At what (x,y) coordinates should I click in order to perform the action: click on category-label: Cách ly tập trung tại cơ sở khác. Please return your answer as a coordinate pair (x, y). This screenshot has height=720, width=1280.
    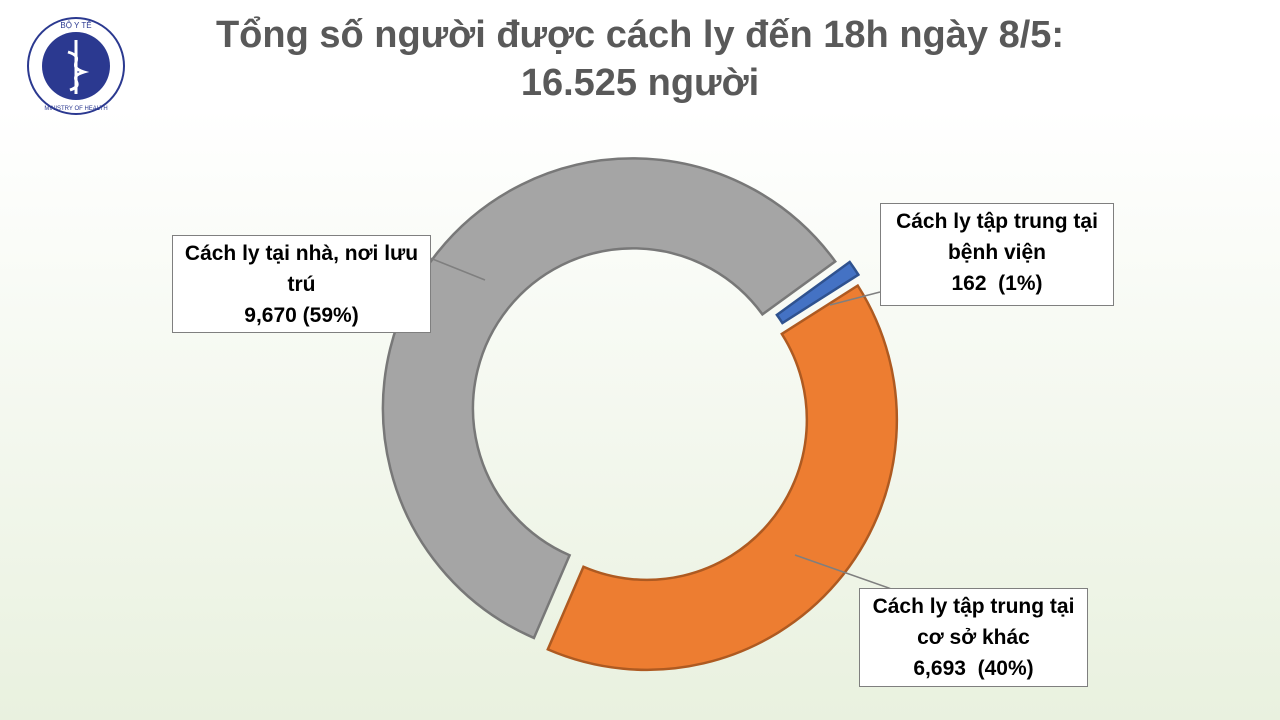
    Looking at the image, I should click on (973, 622).